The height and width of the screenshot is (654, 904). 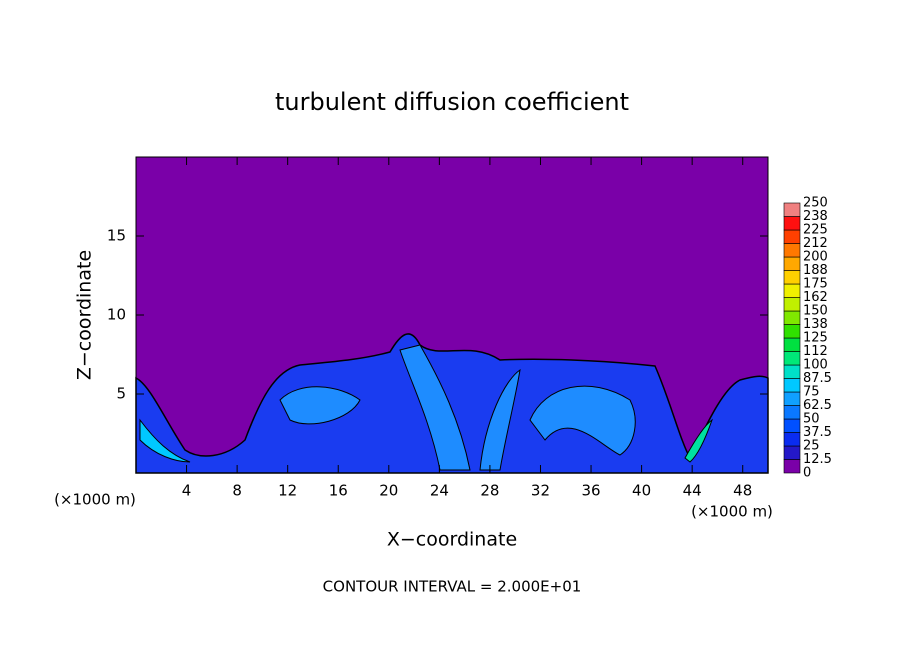 I want to click on colorbar-label: 37.5, so click(x=817, y=432).